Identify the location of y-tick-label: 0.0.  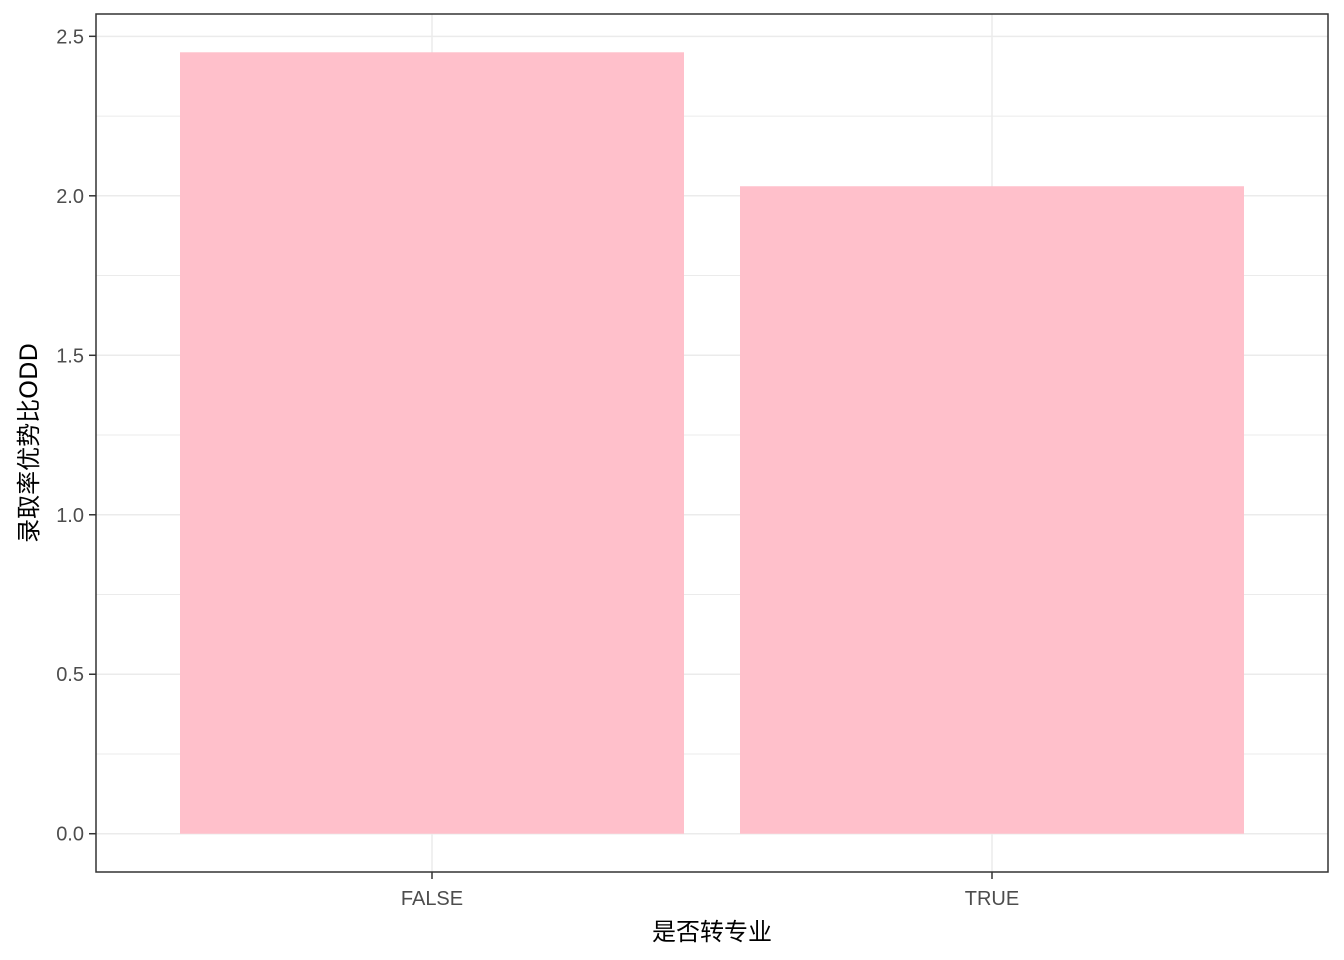
(70, 835).